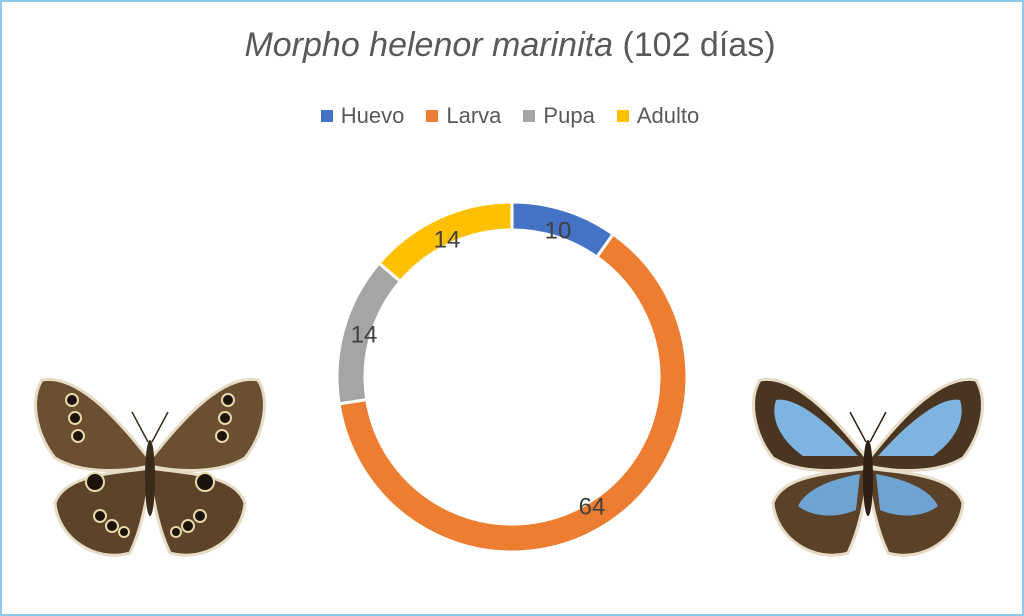  Describe the element at coordinates (569, 115) in the screenshot. I see `legend-label-pupa: Pupa` at that location.